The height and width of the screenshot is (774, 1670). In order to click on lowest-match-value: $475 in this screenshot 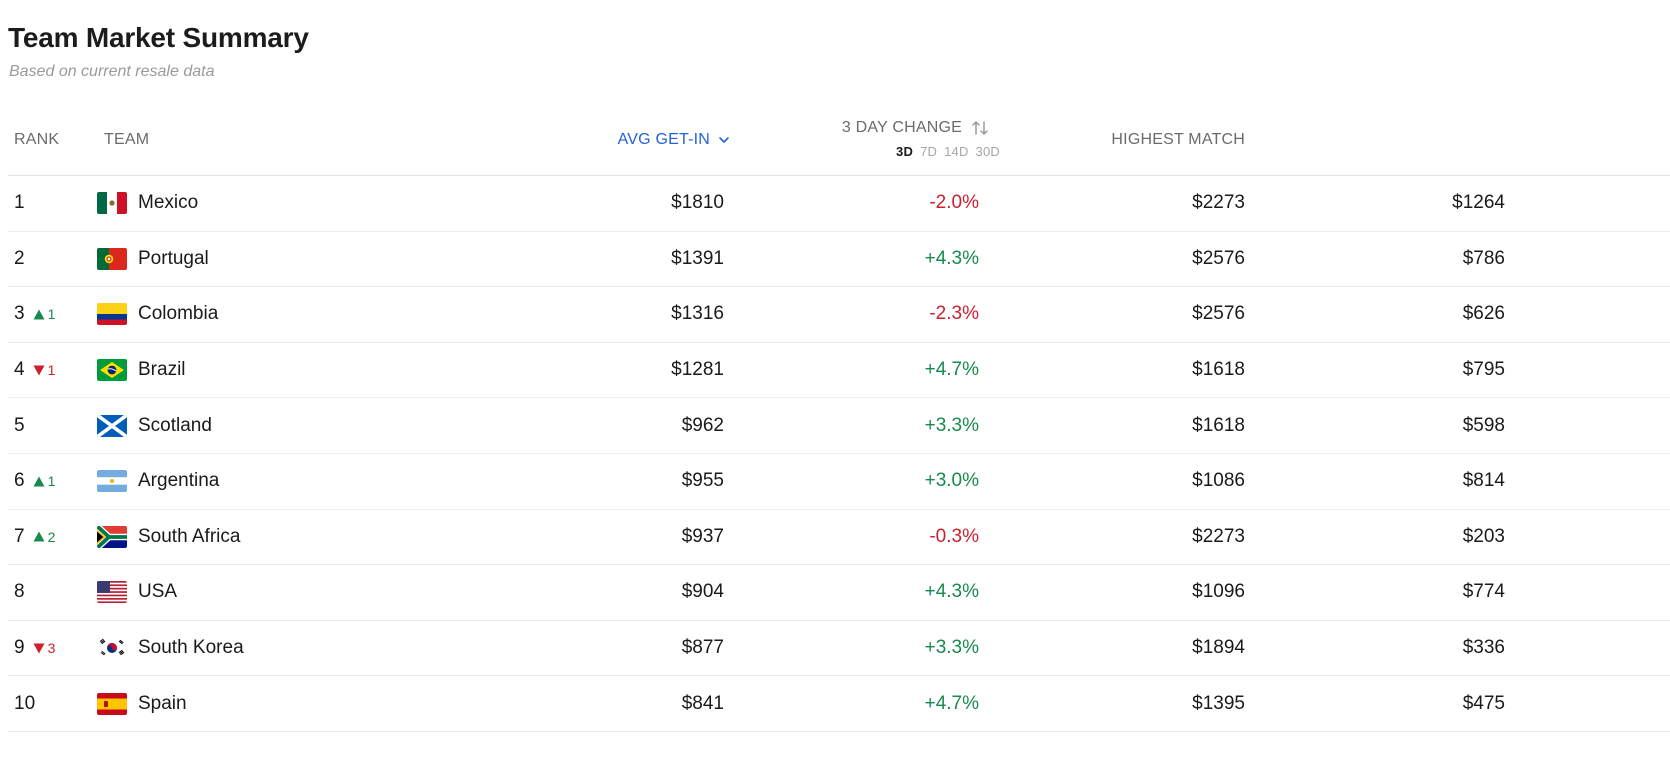, I will do `click(1483, 703)`.